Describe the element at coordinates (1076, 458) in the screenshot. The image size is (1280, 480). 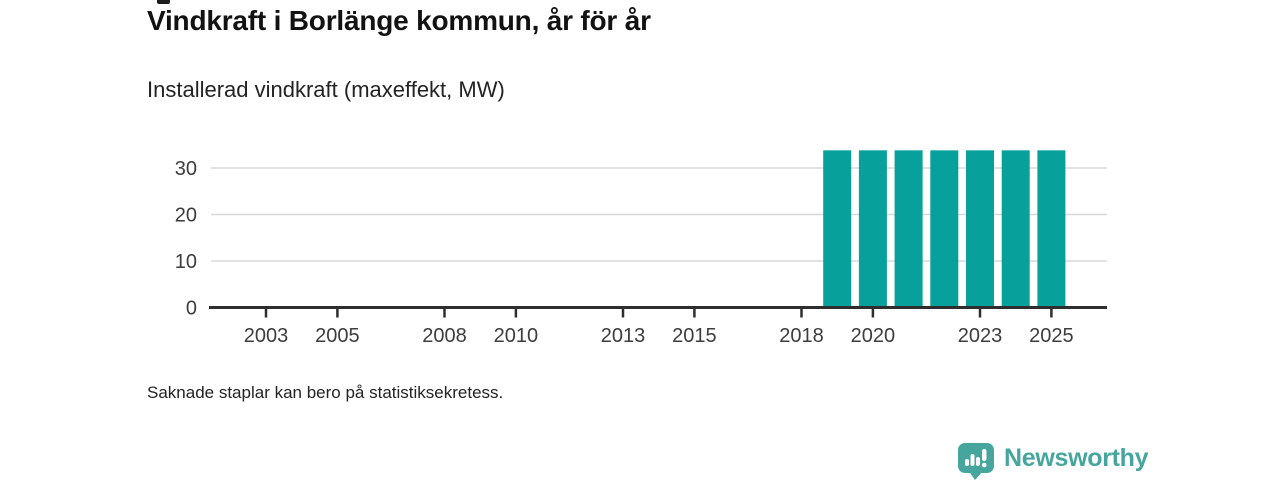
I see `logo-text: Newsworthy` at that location.